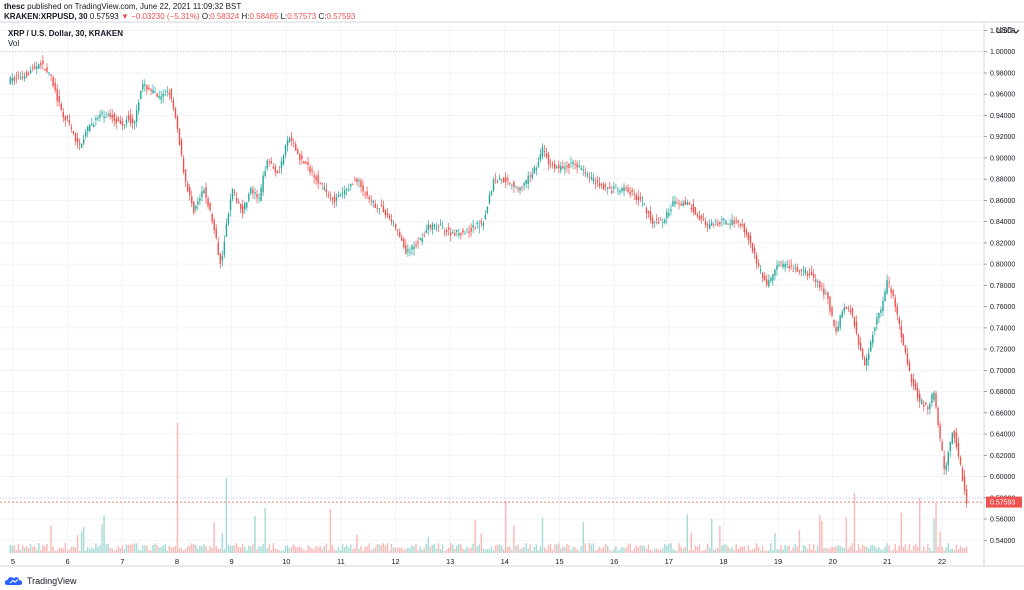 The height and width of the screenshot is (590, 1024). What do you see at coordinates (1002, 286) in the screenshot?
I see `price-tick-label: 0.78000` at bounding box center [1002, 286].